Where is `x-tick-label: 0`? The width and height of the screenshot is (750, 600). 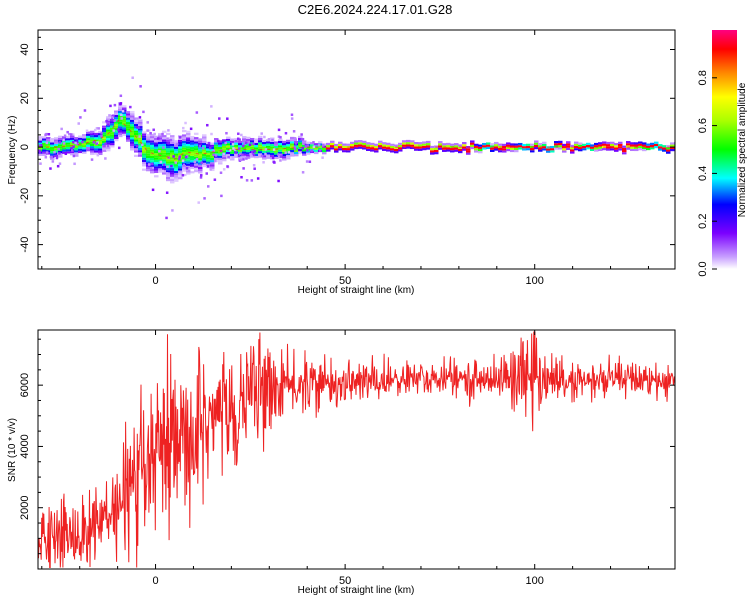 x-tick-label: 0 is located at coordinates (155, 581).